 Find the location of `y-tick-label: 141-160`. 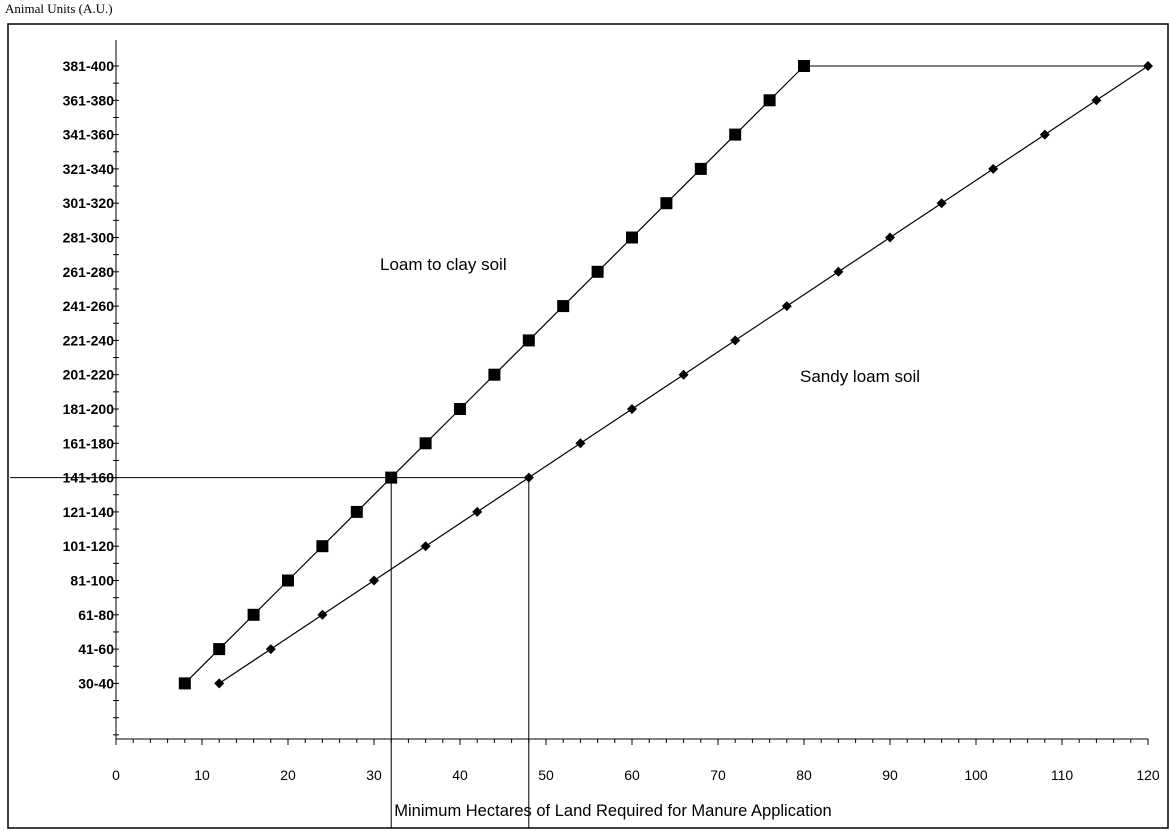

y-tick-label: 141-160 is located at coordinates (89, 478).